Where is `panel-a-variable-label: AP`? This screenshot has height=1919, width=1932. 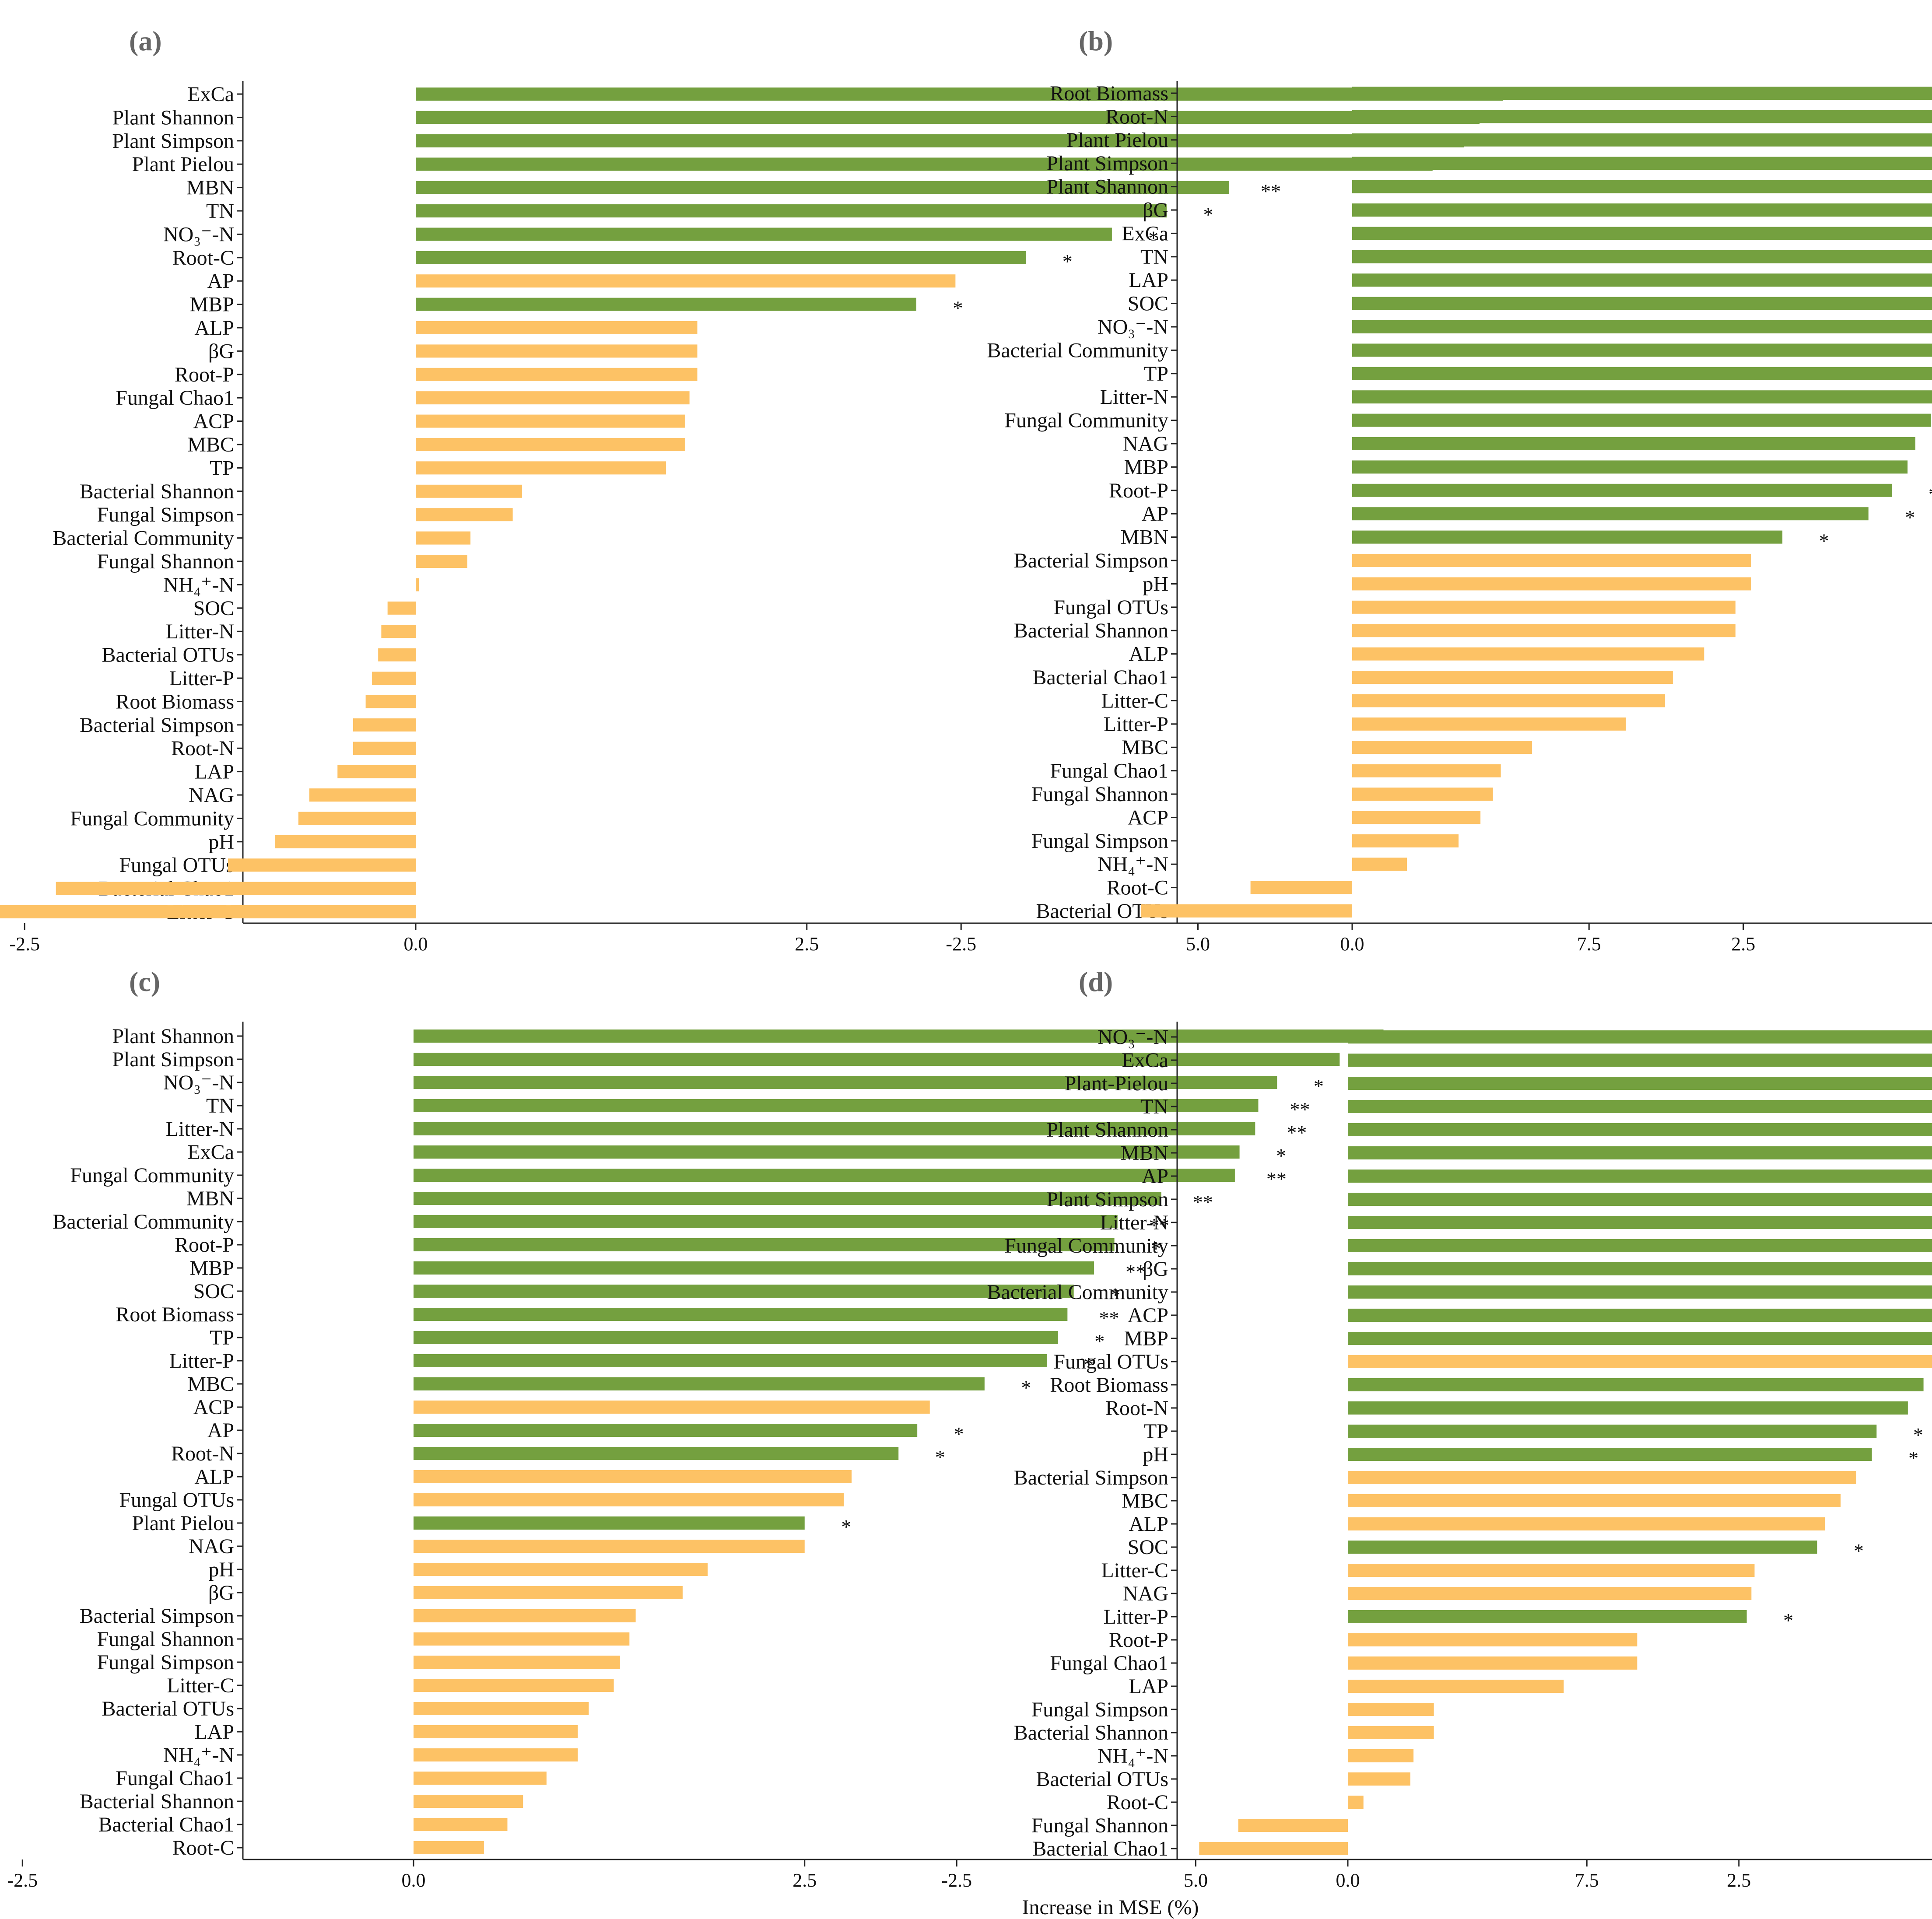 panel-a-variable-label: AP is located at coordinates (220, 281).